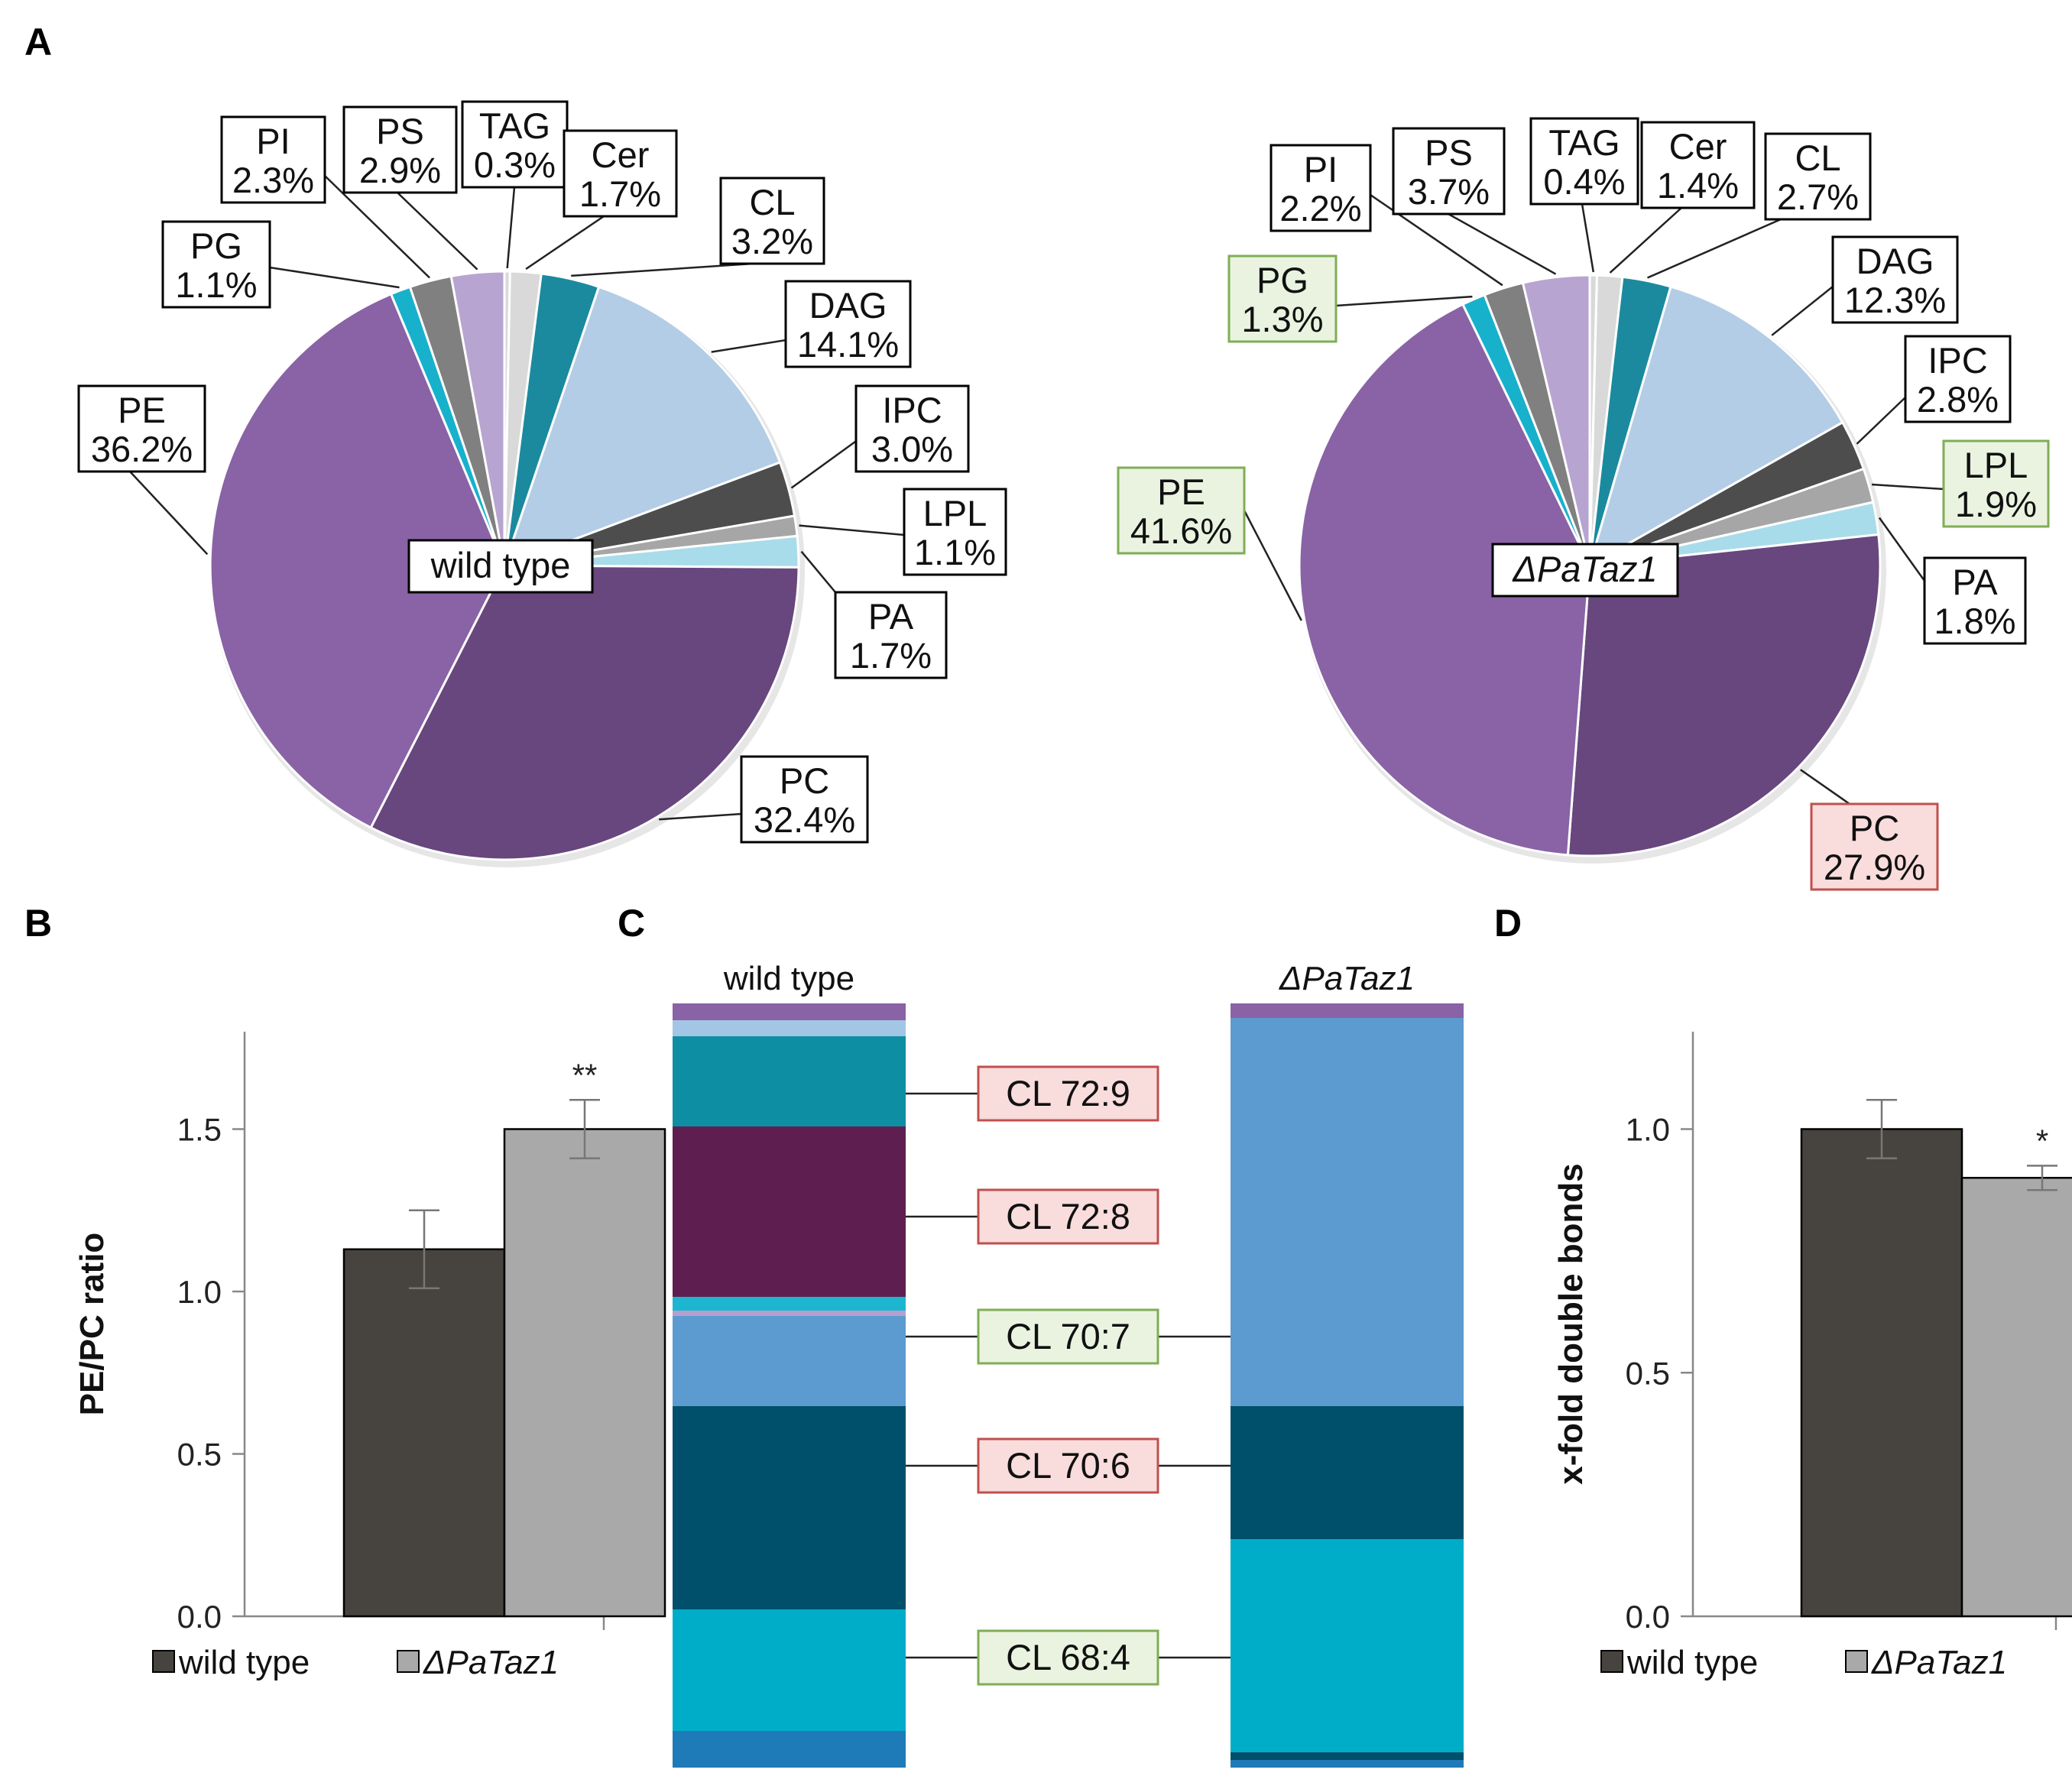 This screenshot has height=1789, width=2072. Describe the element at coordinates (1648, 1373) in the screenshot. I see `y-tick-label: 0.5` at that location.